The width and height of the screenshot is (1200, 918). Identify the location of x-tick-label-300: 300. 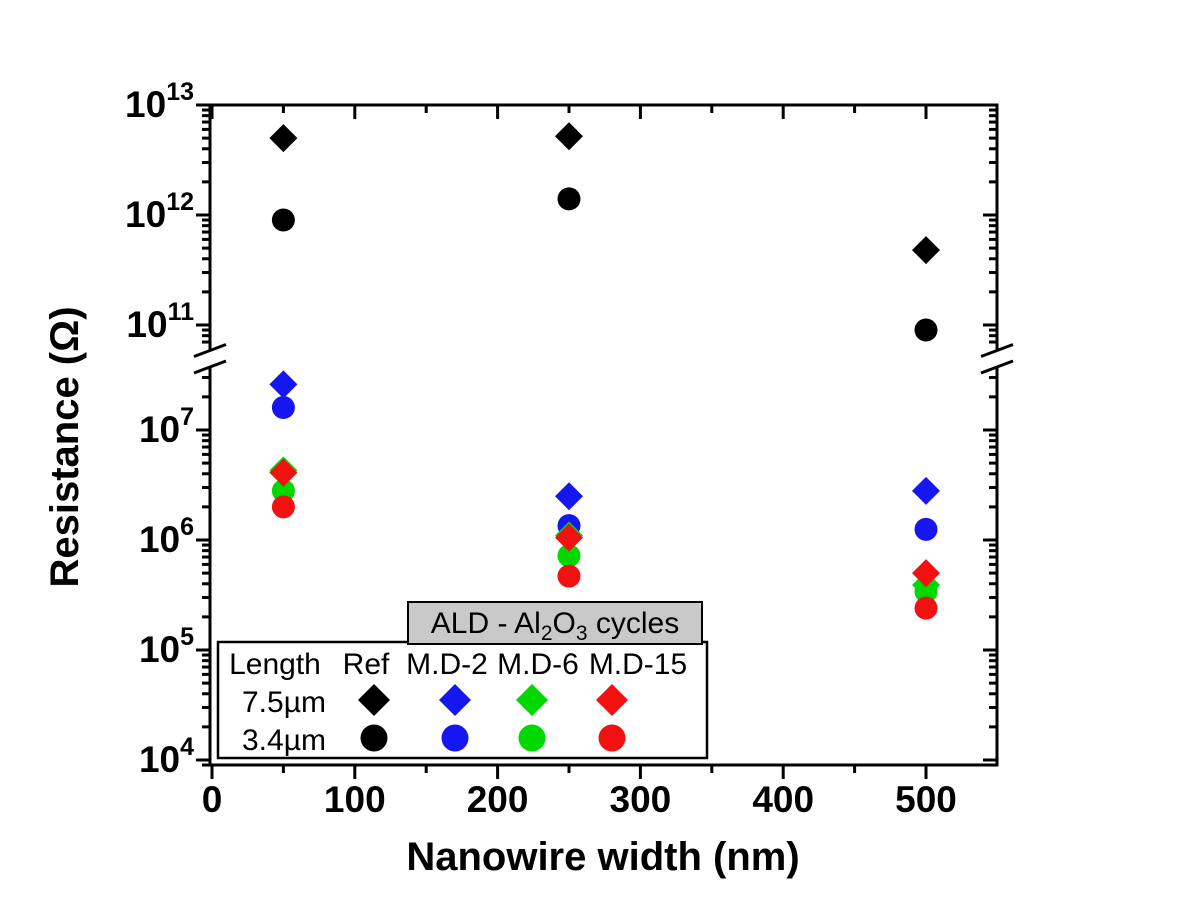
(641, 799).